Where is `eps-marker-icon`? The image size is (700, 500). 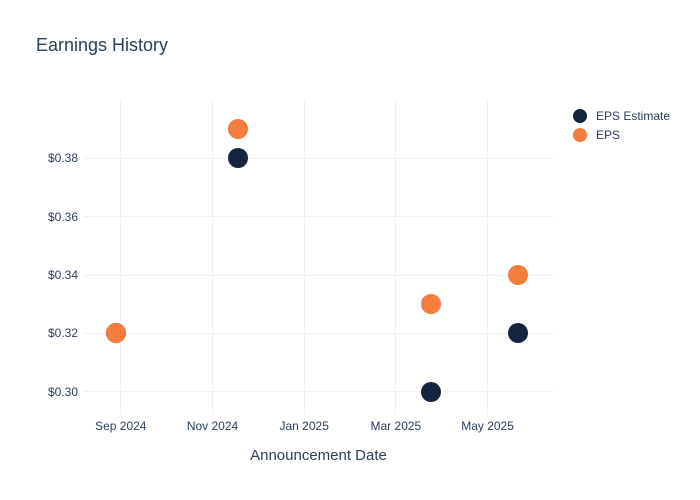
eps-marker-icon is located at coordinates (580, 134).